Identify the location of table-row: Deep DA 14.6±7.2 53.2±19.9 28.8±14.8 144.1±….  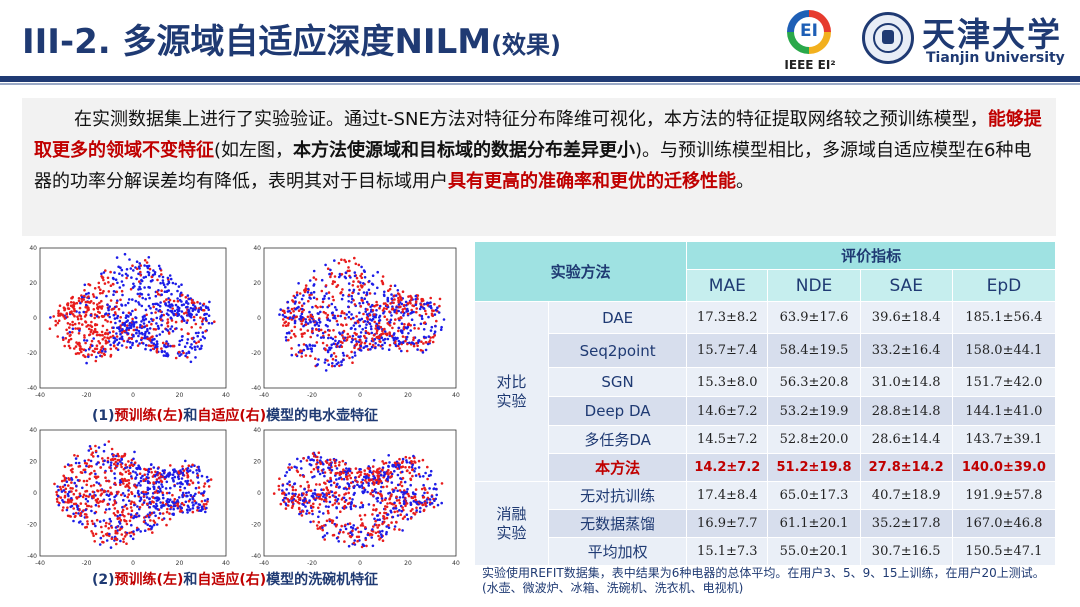
(766, 411).